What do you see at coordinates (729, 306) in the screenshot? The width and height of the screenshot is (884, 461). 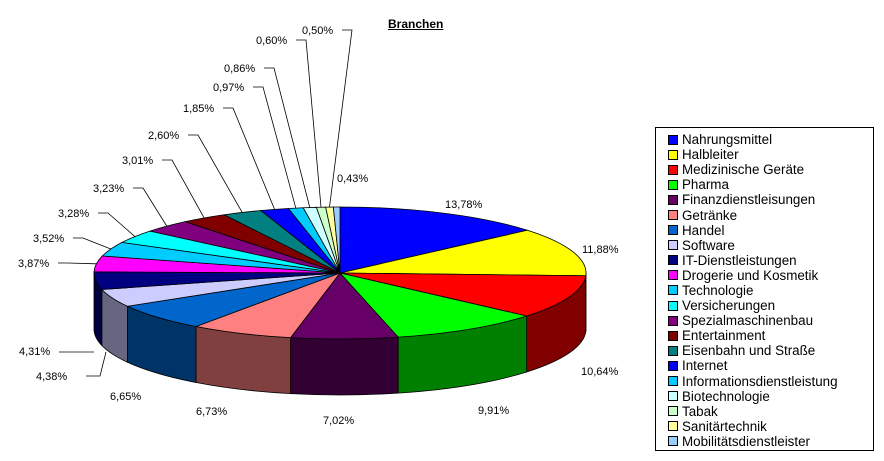 I see `legend-label: Versicherungen` at bounding box center [729, 306].